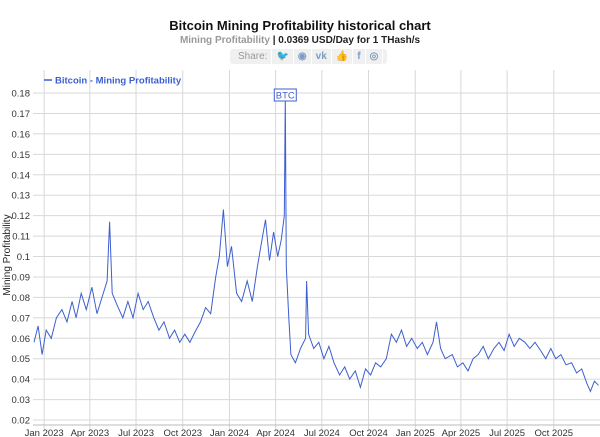  What do you see at coordinates (21, 196) in the screenshot?
I see `y-tick-label: 0.13` at bounding box center [21, 196].